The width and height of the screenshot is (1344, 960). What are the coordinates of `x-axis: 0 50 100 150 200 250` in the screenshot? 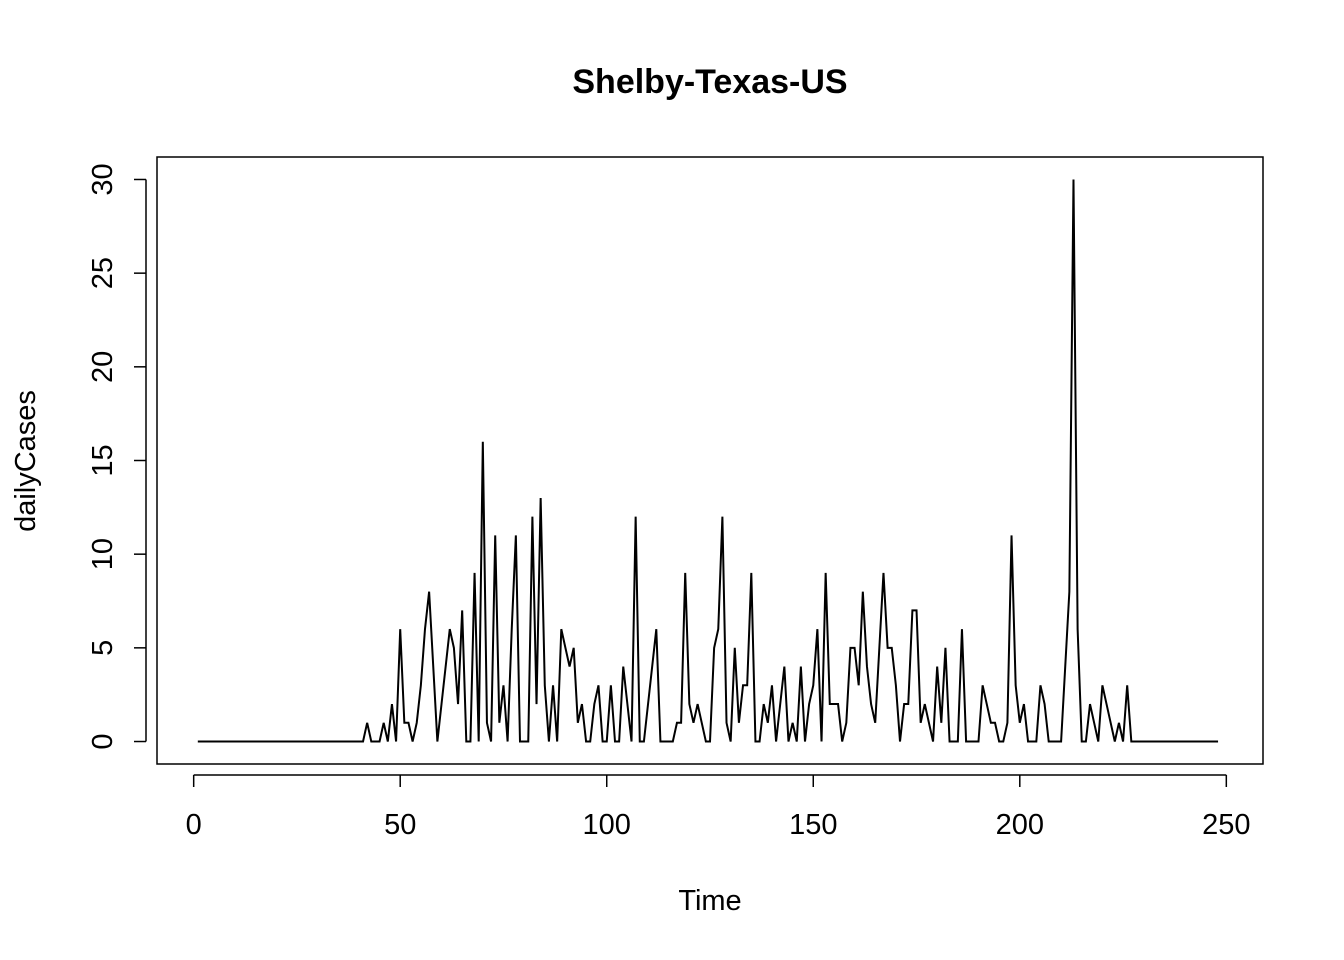 It's located at (718, 807).